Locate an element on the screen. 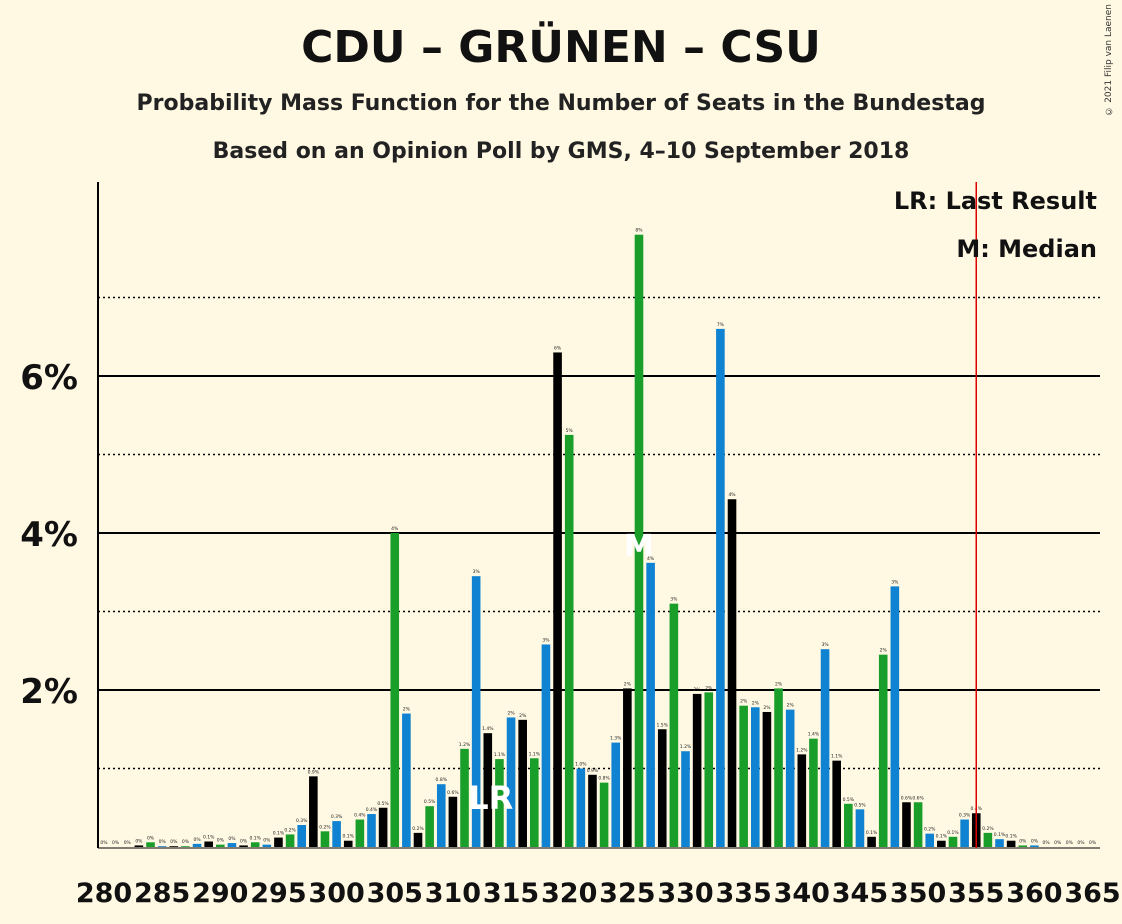 The width and height of the screenshot is (1122, 924). x-tick-label: 305 is located at coordinates (395, 893).